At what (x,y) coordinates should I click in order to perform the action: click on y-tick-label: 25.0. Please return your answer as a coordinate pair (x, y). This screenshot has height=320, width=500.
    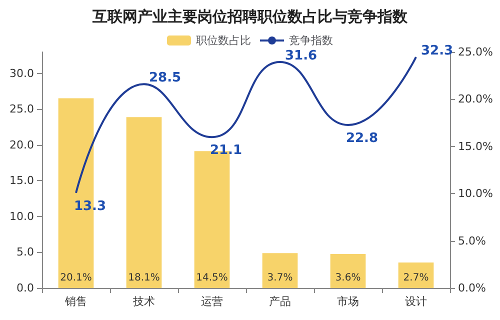
    Looking at the image, I should click on (22, 109).